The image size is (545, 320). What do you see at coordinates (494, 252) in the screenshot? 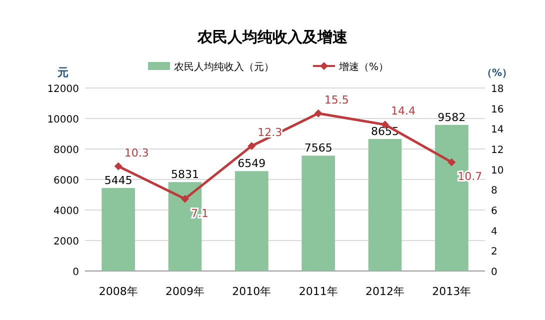
I see `y2-tick-label: 2` at bounding box center [494, 252].